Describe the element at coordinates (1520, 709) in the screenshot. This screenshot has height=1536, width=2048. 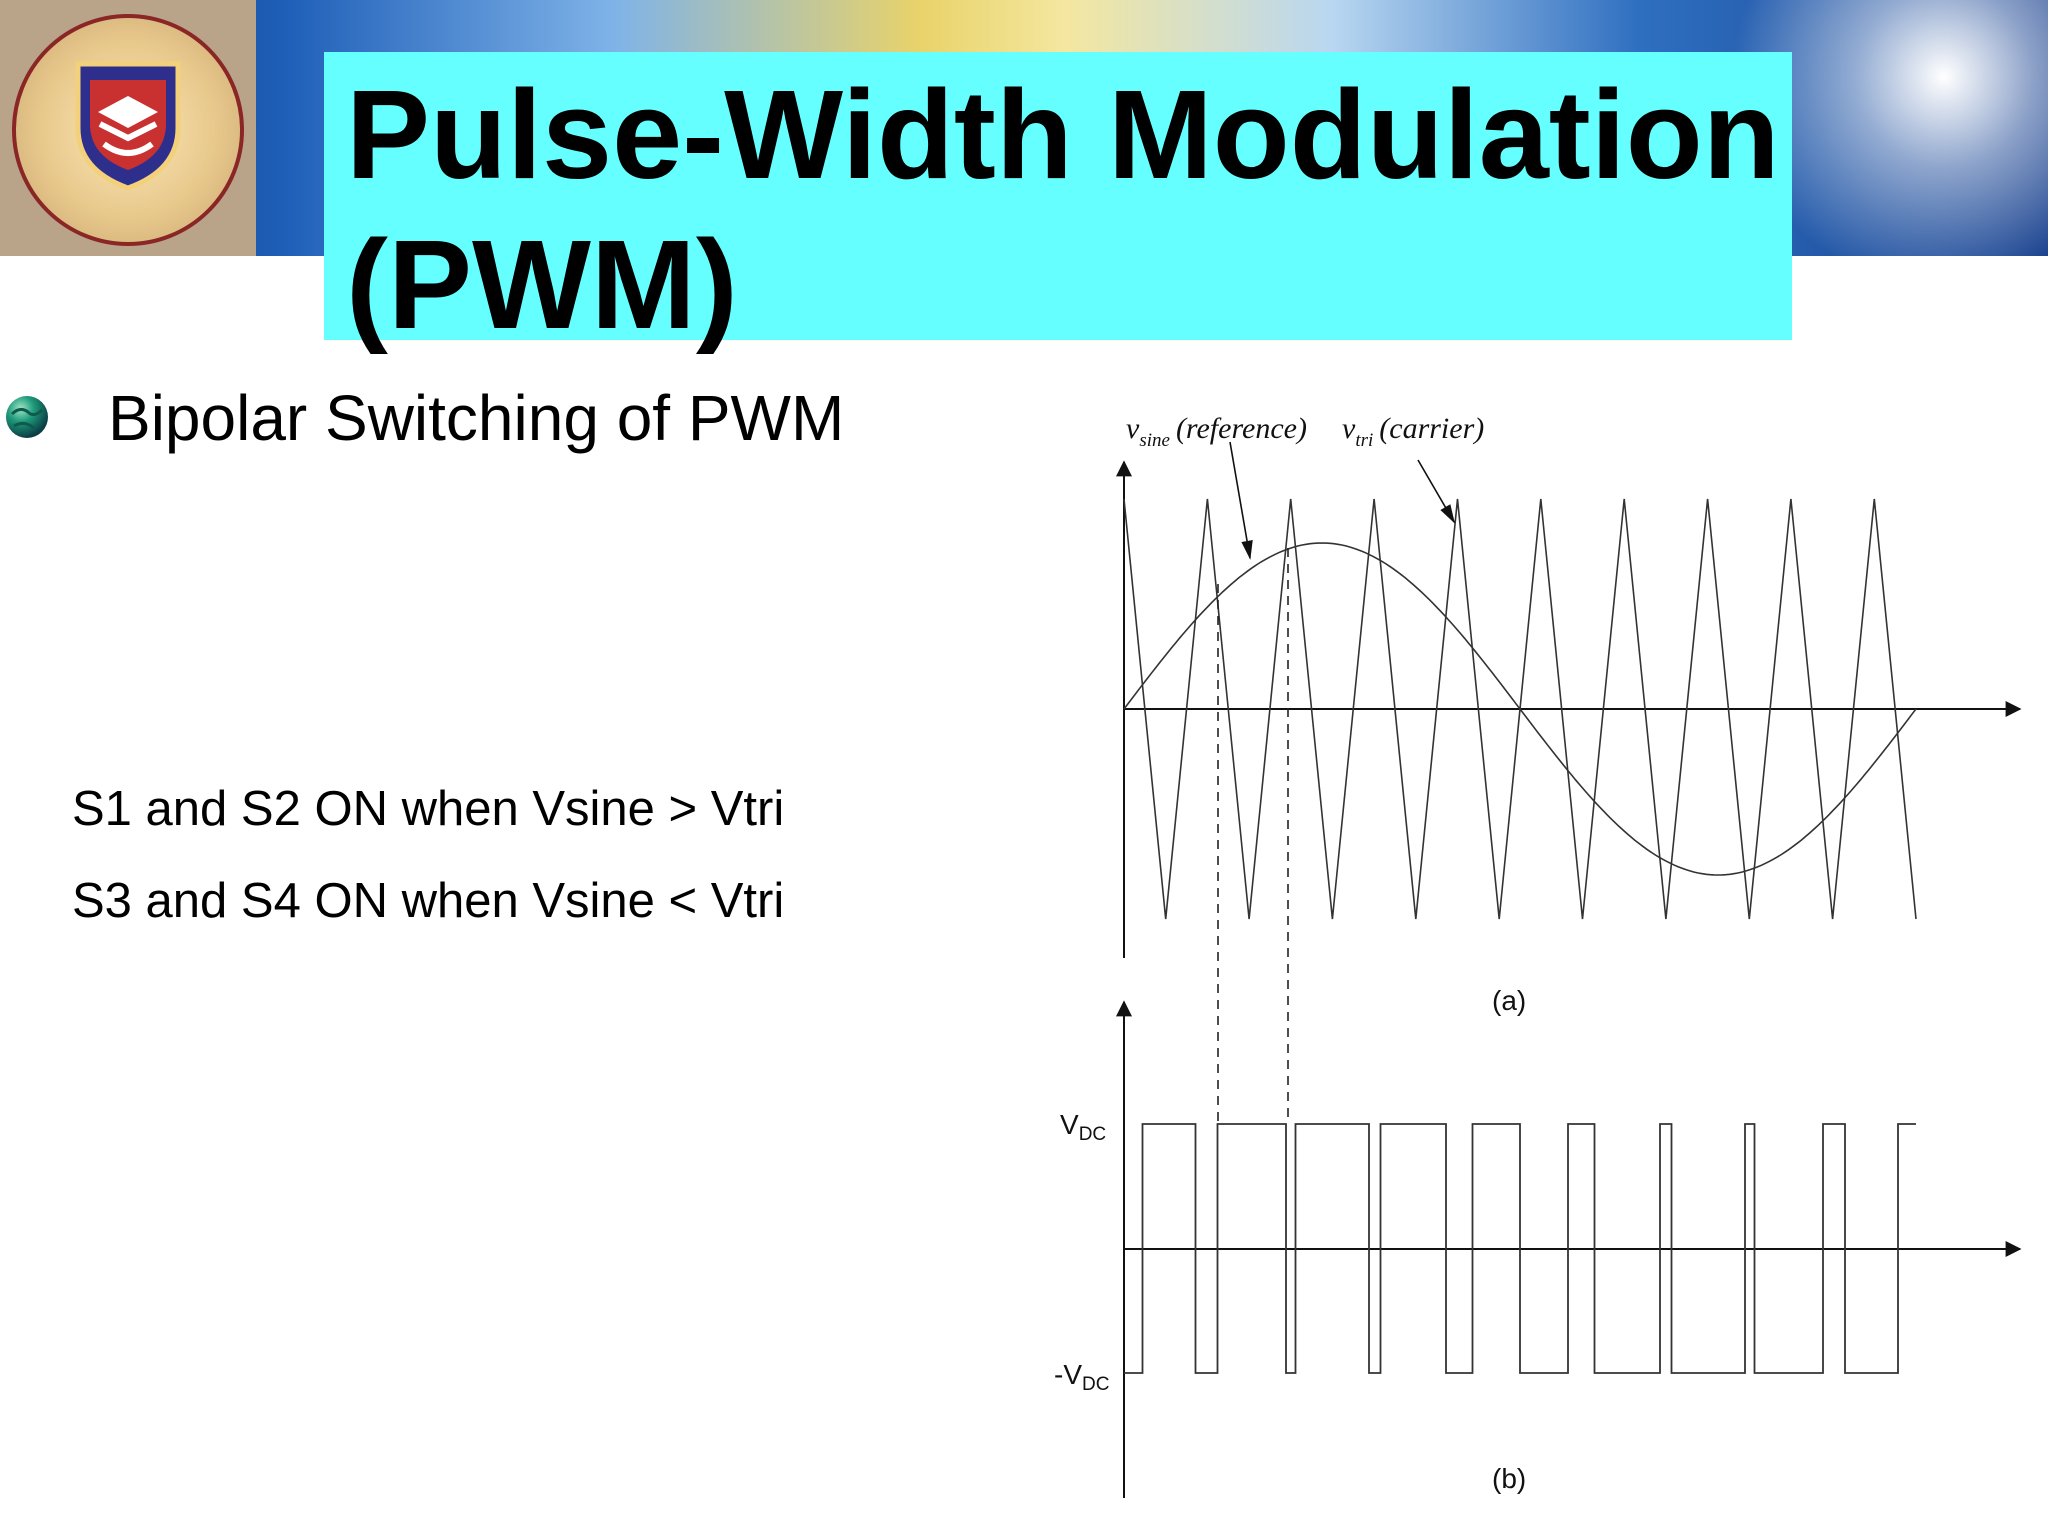
I see `sine-reference-wave` at that location.